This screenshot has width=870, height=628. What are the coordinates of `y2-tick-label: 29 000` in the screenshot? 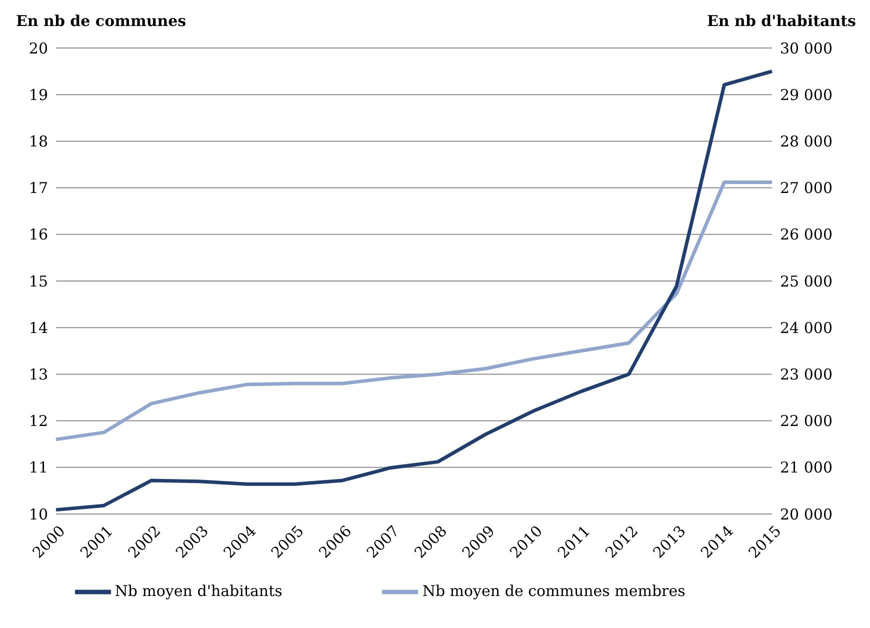 It's located at (806, 95).